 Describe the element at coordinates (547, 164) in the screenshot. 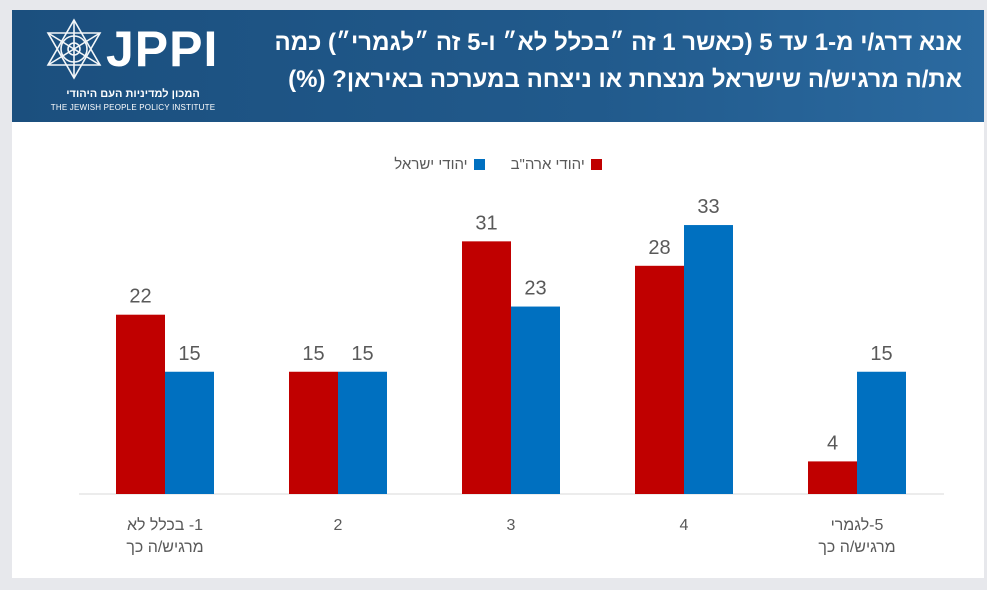

I see `legend-label-us-jews: יהודי ארה"ב` at that location.